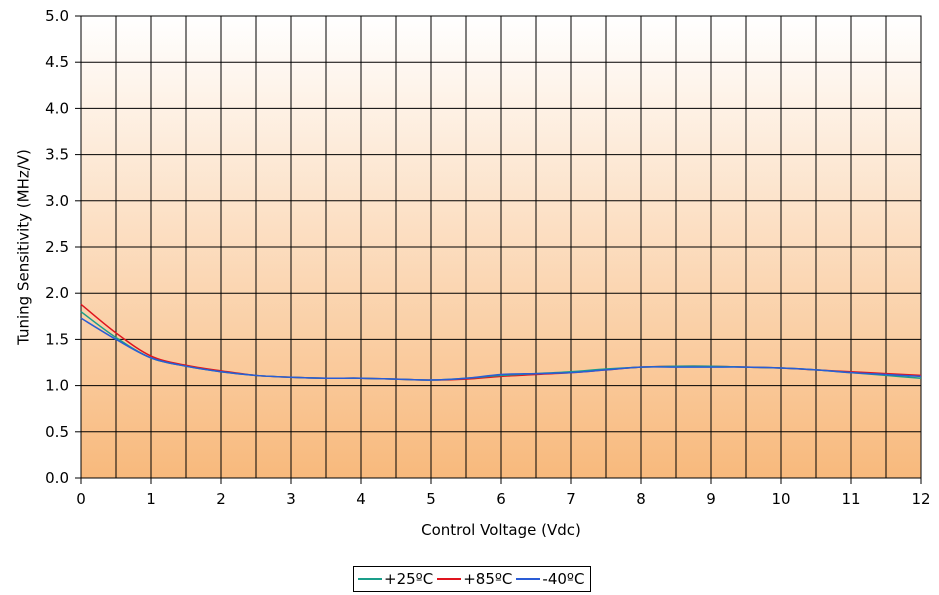 The image size is (939, 595). What do you see at coordinates (57, 108) in the screenshot?
I see `y-tick-label: 4.0` at bounding box center [57, 108].